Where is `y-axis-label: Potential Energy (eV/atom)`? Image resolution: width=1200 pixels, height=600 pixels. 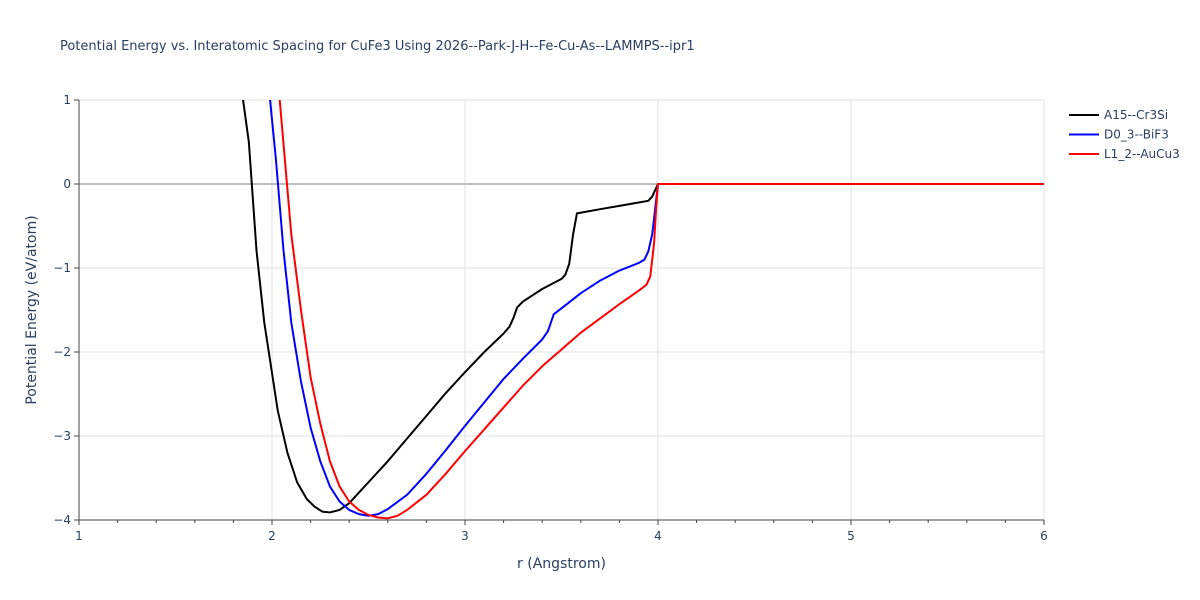 y-axis-label: Potential Energy (eV/atom) is located at coordinates (32, 309).